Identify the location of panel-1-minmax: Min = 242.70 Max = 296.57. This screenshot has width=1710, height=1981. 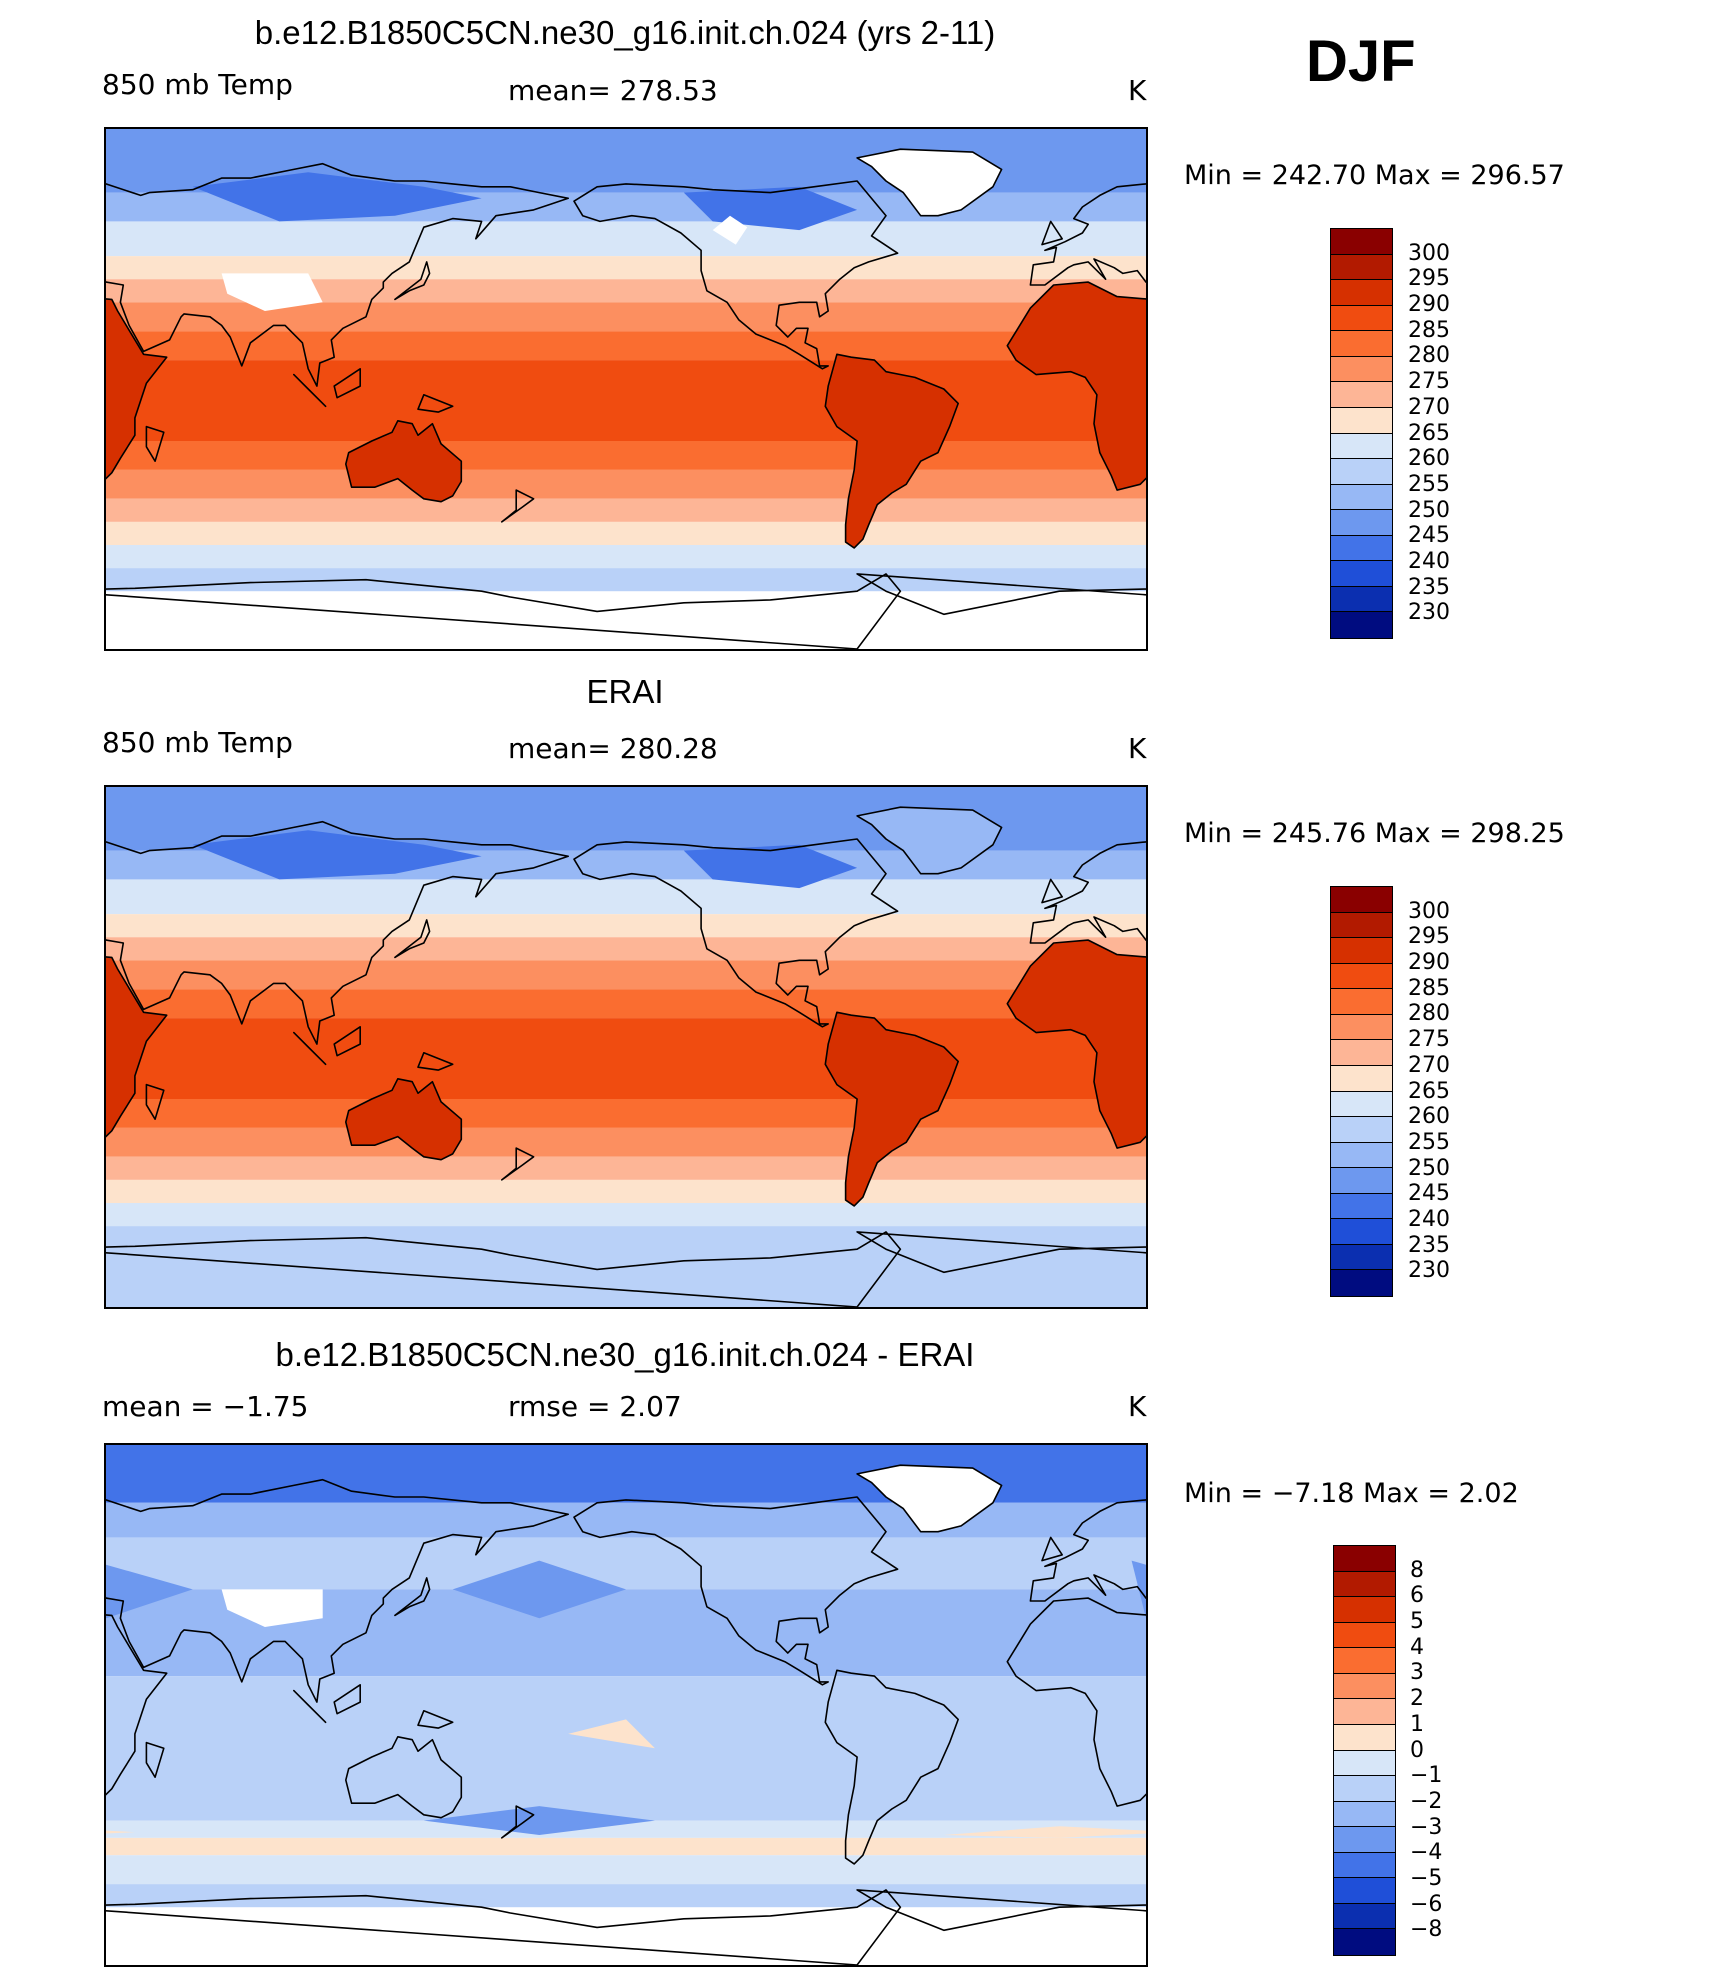
(1374, 175).